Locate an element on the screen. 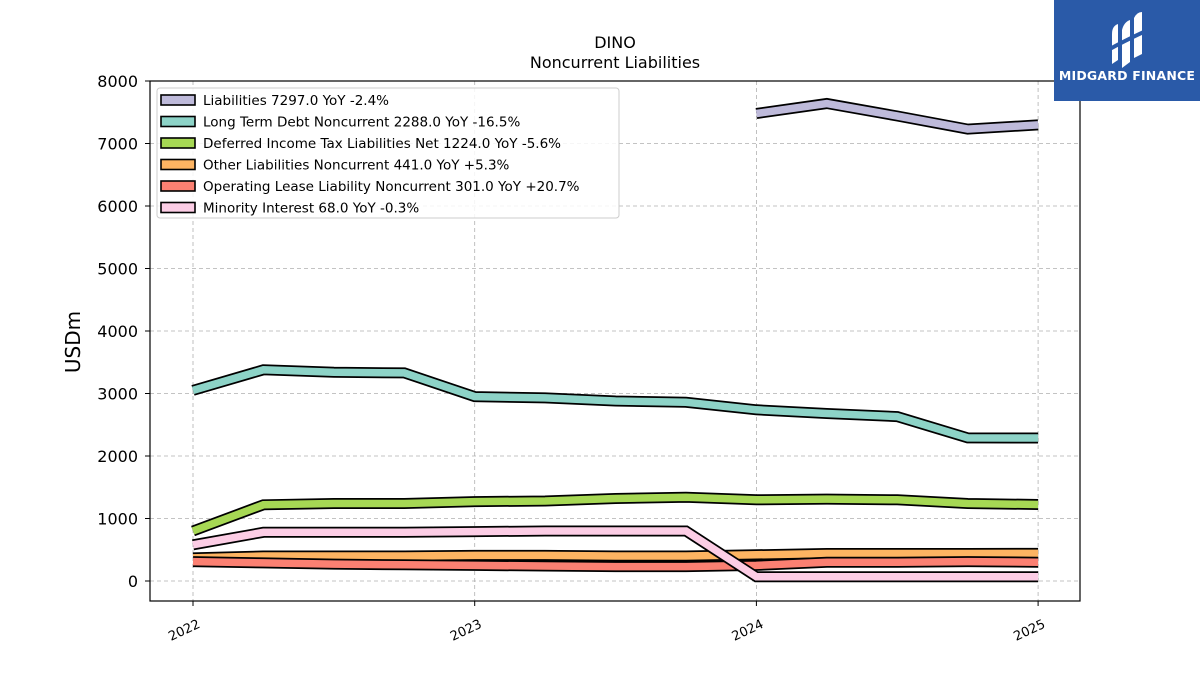 The height and width of the screenshot is (675, 1200). midgard-logo-icon is located at coordinates (1128, 40).